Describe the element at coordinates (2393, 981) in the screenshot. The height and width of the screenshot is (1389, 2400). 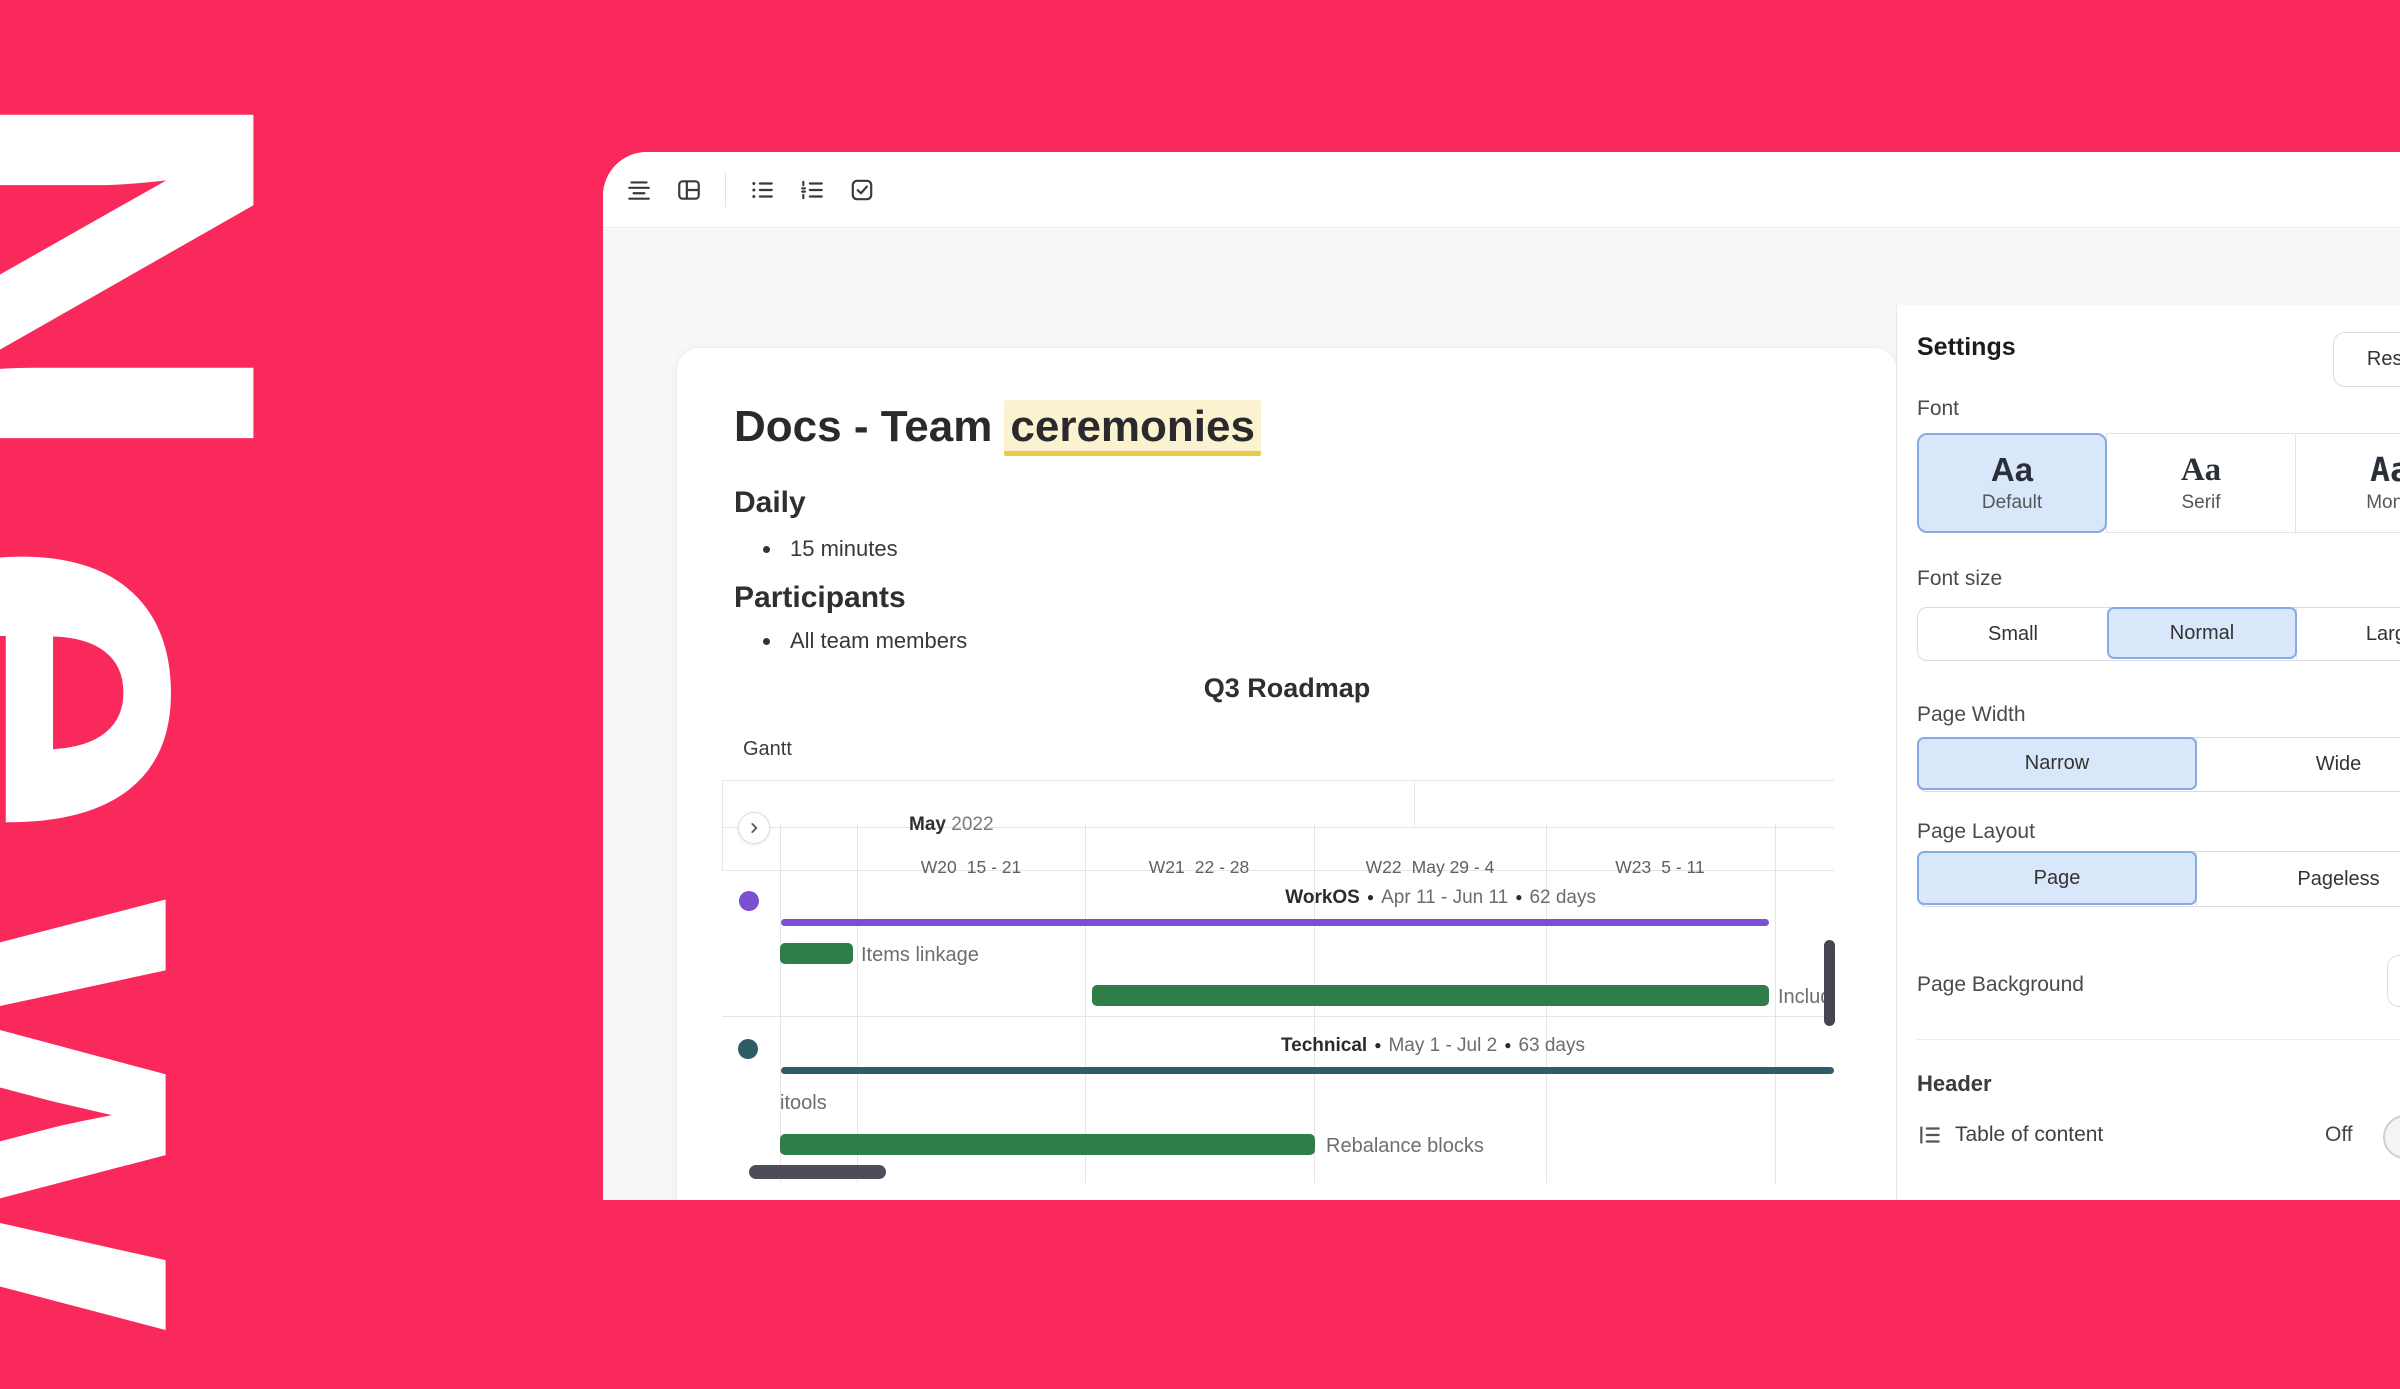
I see `page-background-swatch-button` at that location.